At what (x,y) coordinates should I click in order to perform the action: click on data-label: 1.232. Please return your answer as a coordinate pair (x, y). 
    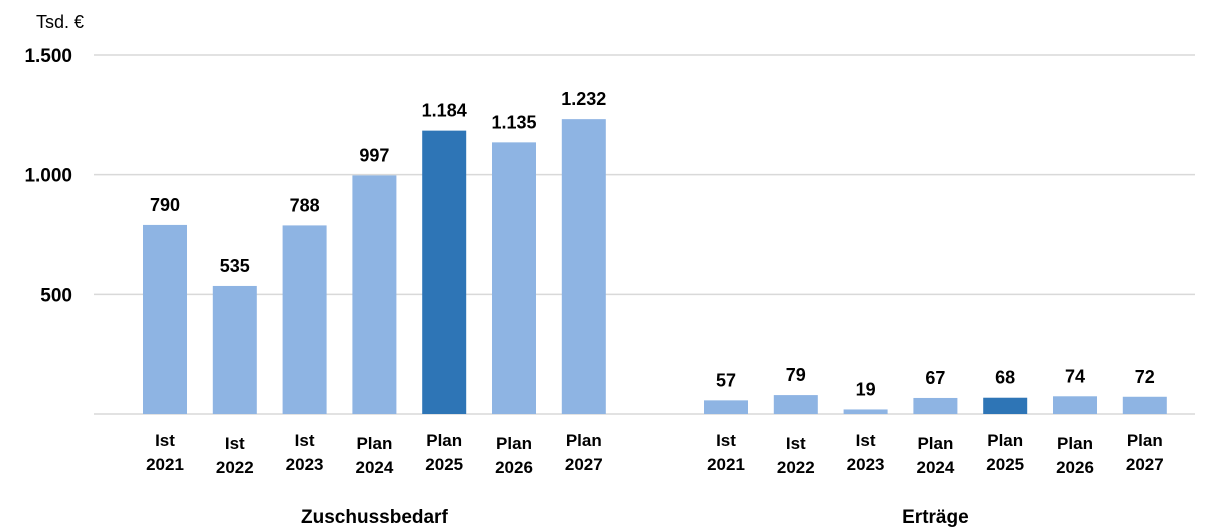
    Looking at the image, I should click on (583, 99).